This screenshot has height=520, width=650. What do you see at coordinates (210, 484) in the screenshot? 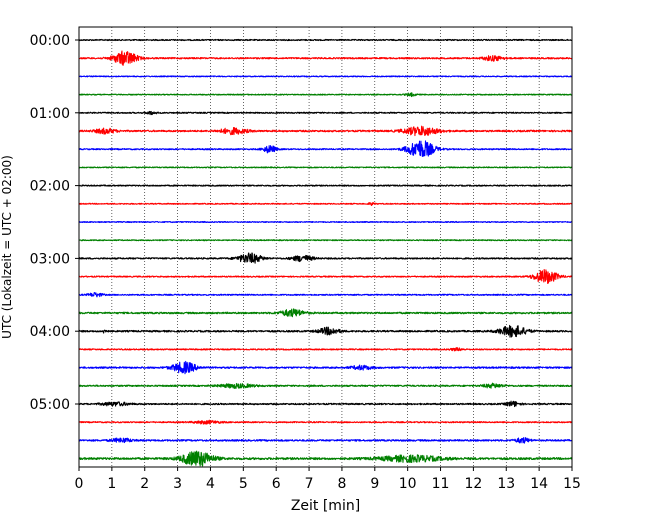
I see `x-tick-label: 4` at bounding box center [210, 484].